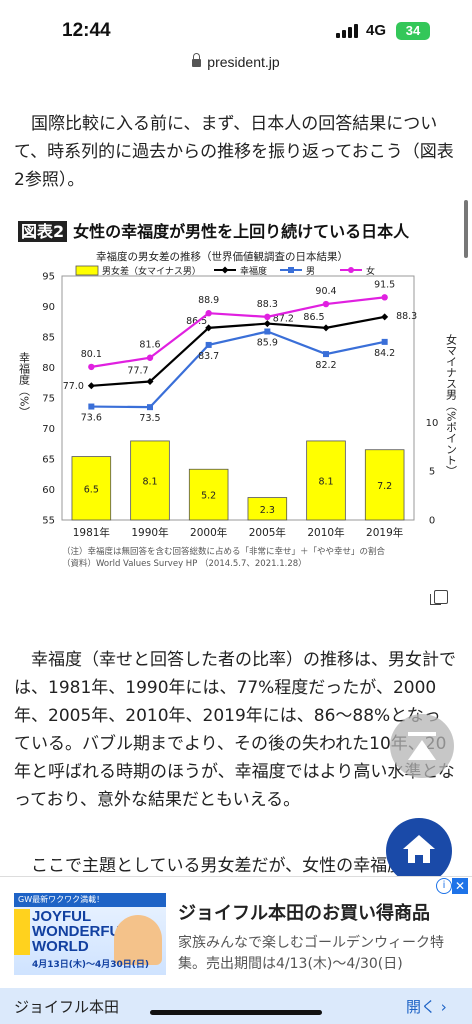 The height and width of the screenshot is (1024, 472). Describe the element at coordinates (73, 386) in the screenshot. I see `series-point-label: 77.0` at that location.